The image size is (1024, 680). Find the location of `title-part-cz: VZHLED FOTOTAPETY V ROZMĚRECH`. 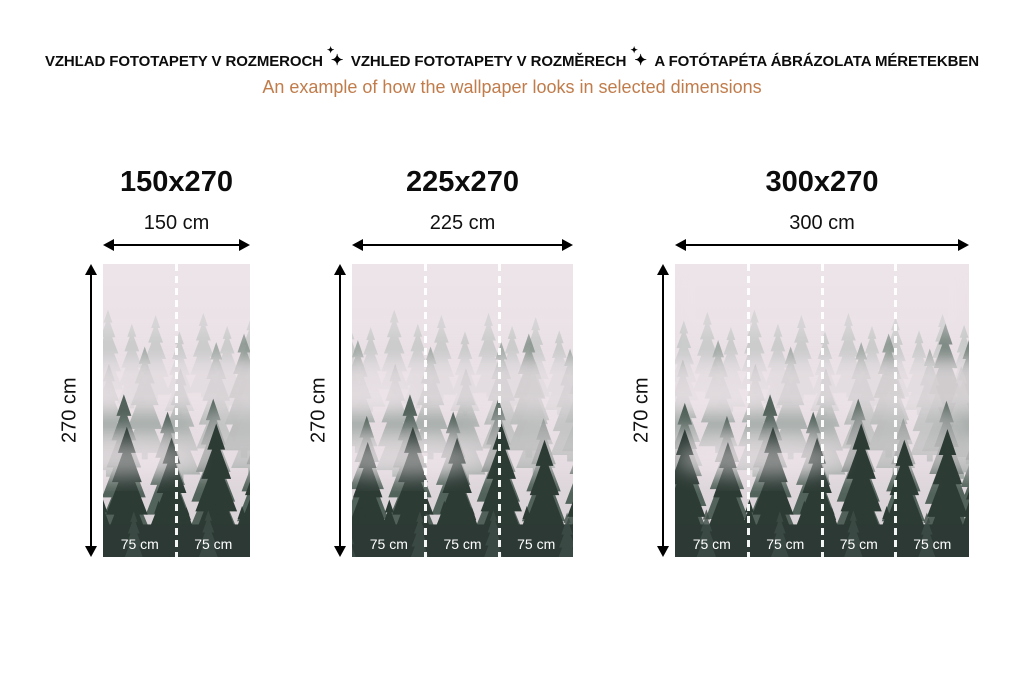

title-part-cz: VZHLED FOTOTAPETY V ROZMĚRECH is located at coordinates (488, 61).